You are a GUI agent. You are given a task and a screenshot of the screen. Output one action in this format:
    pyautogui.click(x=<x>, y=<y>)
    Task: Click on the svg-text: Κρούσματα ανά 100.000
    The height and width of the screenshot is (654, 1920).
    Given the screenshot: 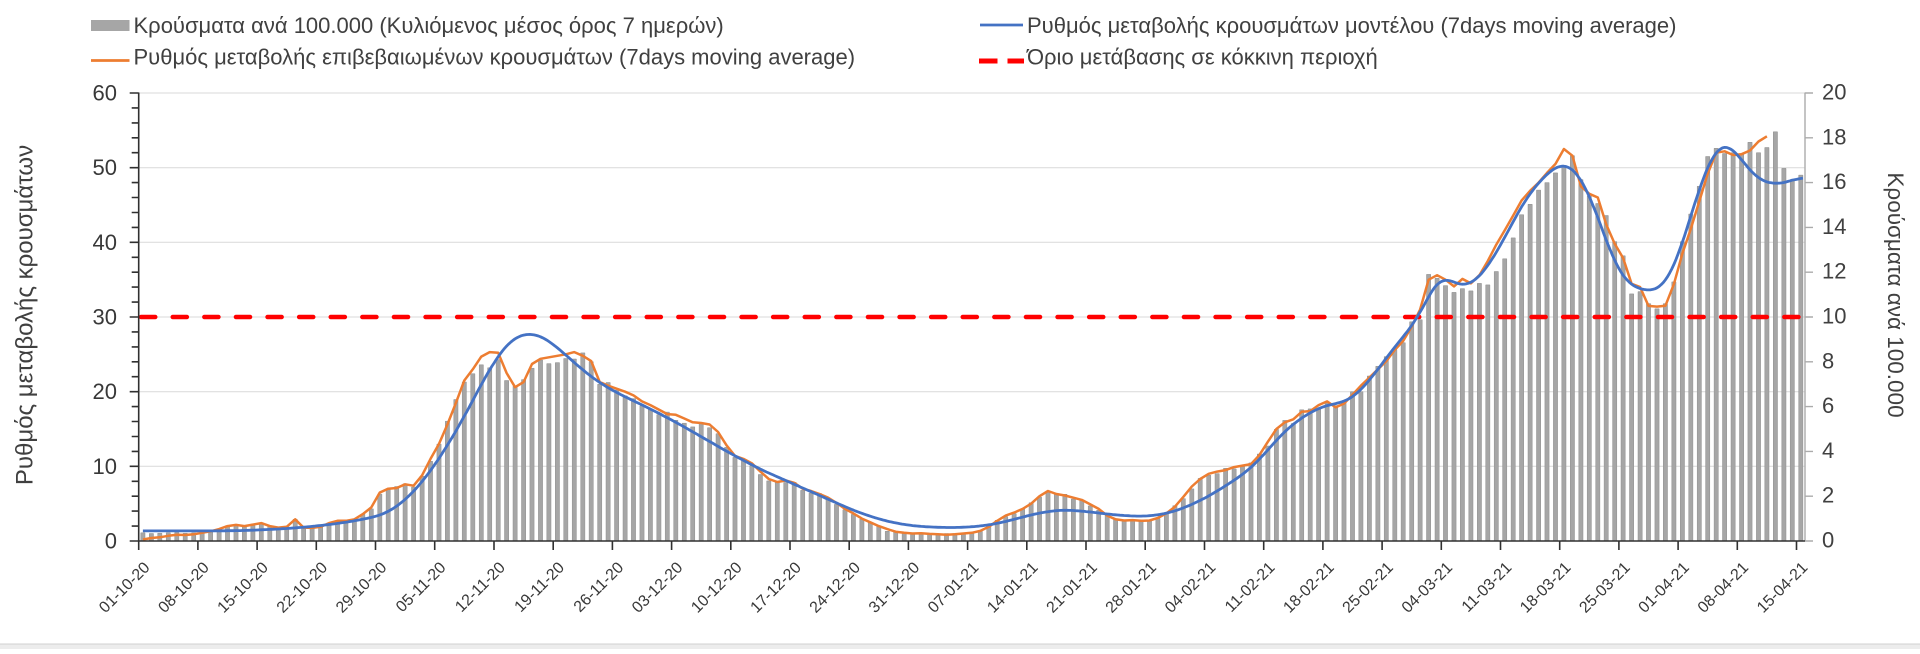 What is the action you would take?
    pyautogui.click(x=1895, y=294)
    